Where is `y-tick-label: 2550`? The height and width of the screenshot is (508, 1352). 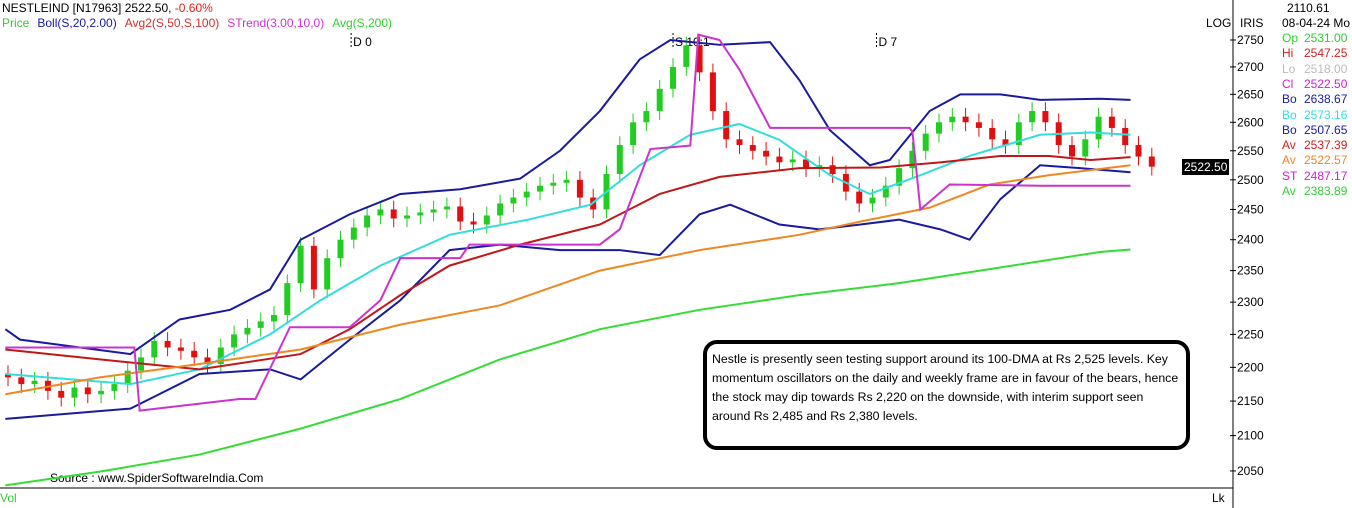 y-tick-label: 2550 is located at coordinates (1250, 151).